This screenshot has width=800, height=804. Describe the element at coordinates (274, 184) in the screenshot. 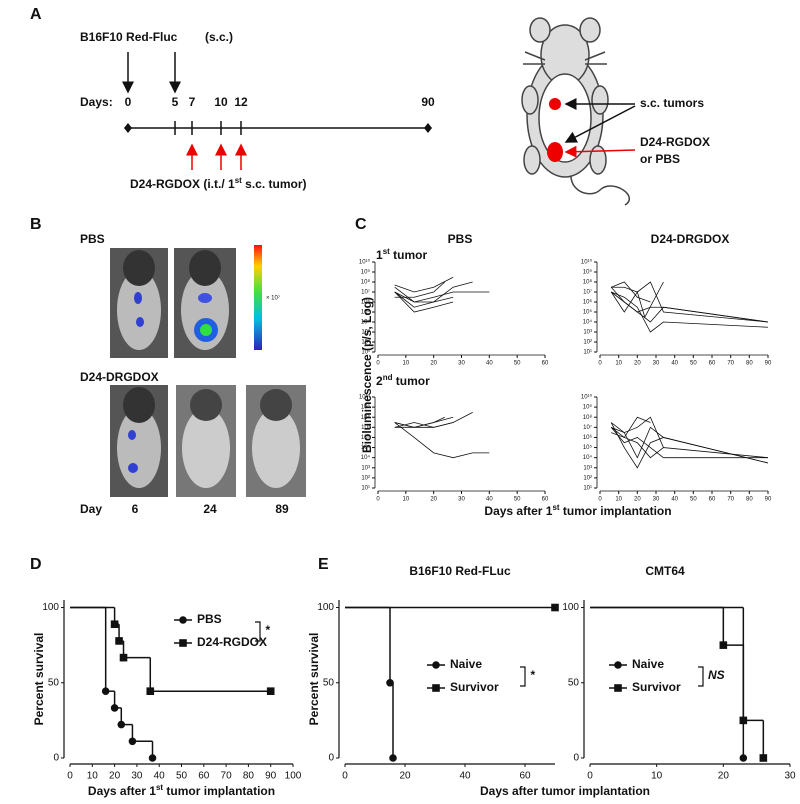

I see `label-part: s.c. tumor)` at that location.